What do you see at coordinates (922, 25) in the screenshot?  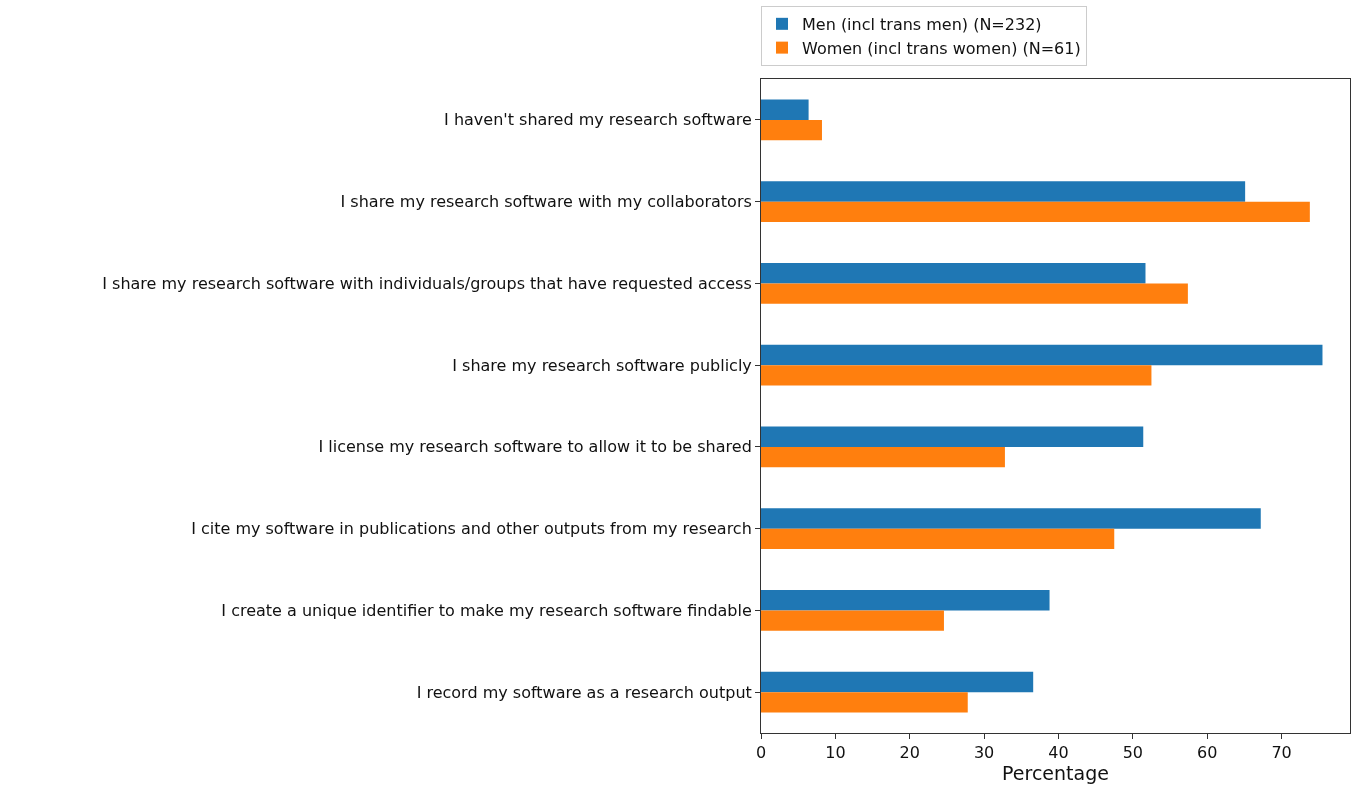 I see `legend-label: Men (incl trans men) (N=232)` at bounding box center [922, 25].